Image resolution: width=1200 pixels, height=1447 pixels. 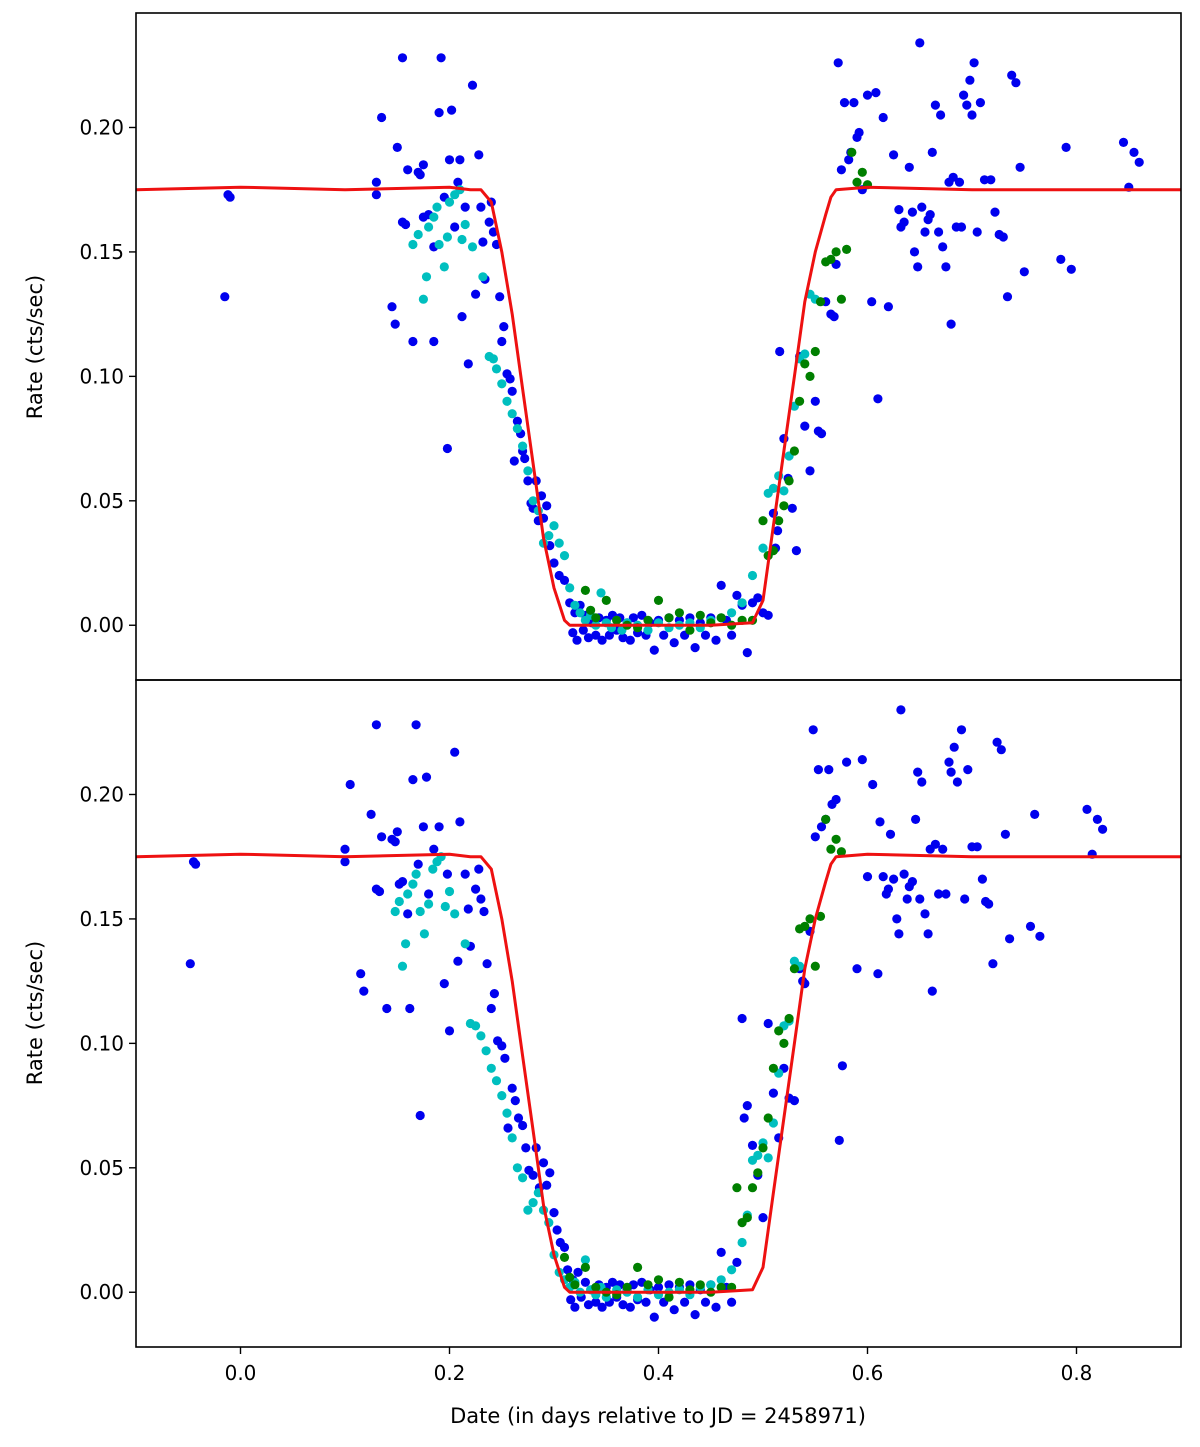 I want to click on bottom-y-tick-label: 0.10, so click(x=101, y=1043).